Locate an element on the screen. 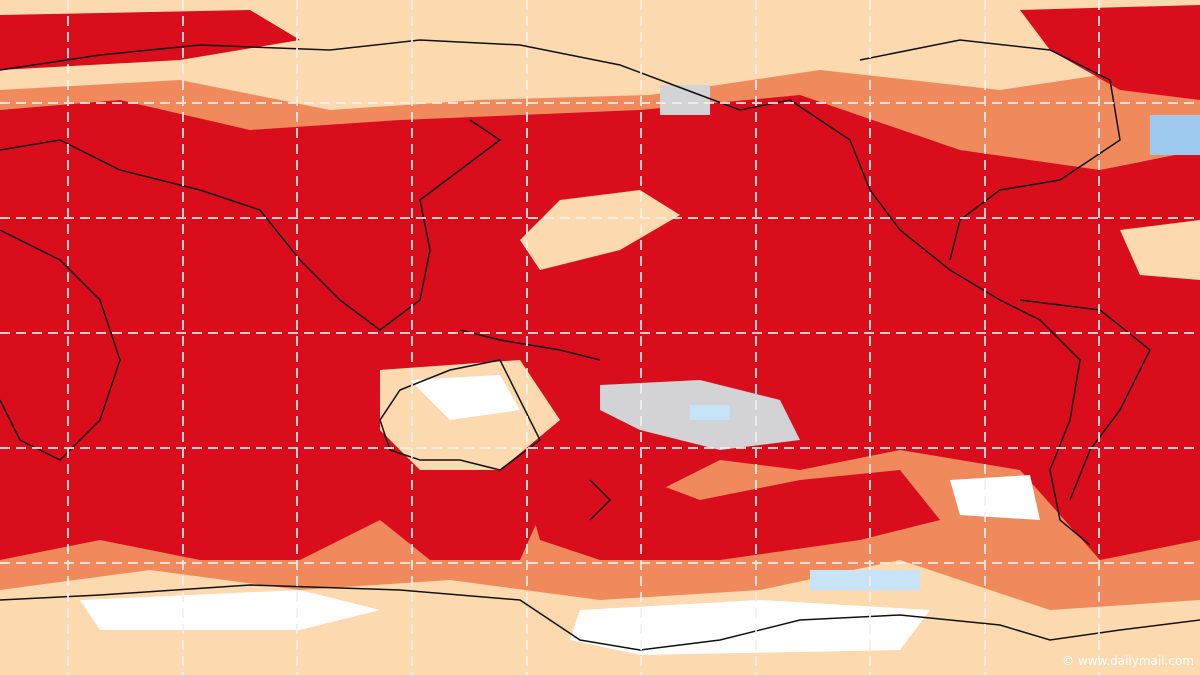 Image resolution: width=1200 pixels, height=675 pixels. watermark: © www.dailymail.com is located at coordinates (1128, 661).